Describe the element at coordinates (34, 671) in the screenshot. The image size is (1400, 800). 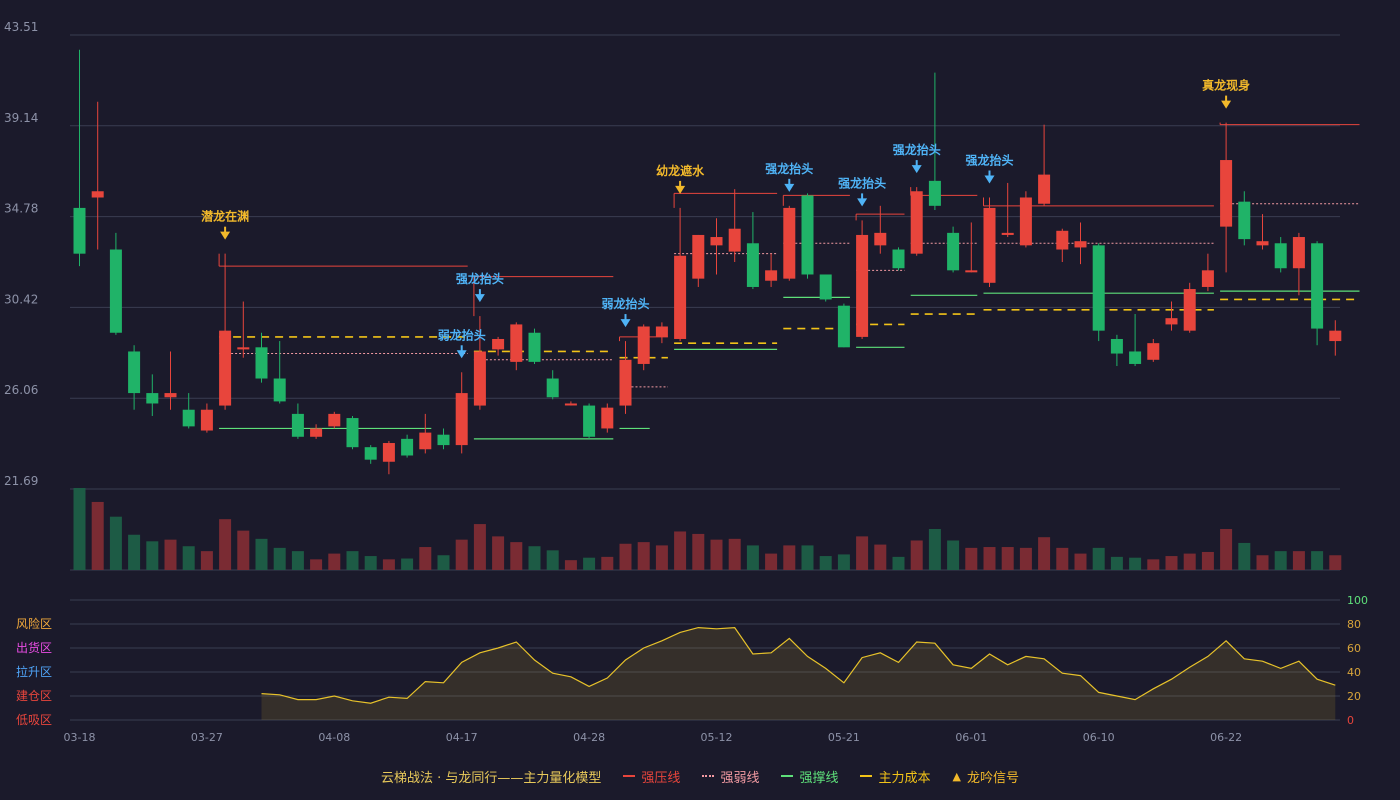
I see `oscillator-zone-label: 拉升区` at that location.